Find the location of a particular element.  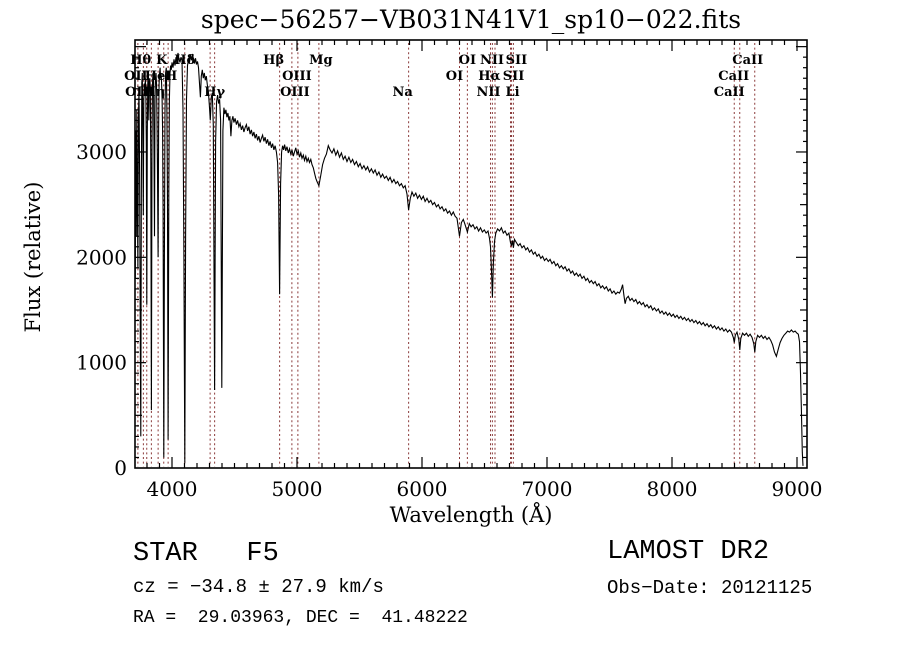

line-label-K: K is located at coordinates (162, 60).